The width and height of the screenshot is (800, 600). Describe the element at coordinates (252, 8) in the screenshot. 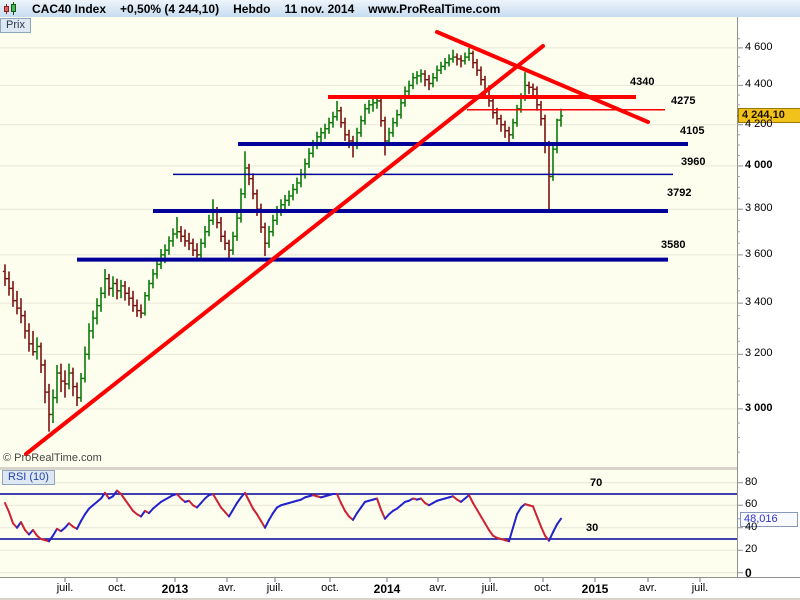

I see `timeframe-label: Hebdo` at that location.